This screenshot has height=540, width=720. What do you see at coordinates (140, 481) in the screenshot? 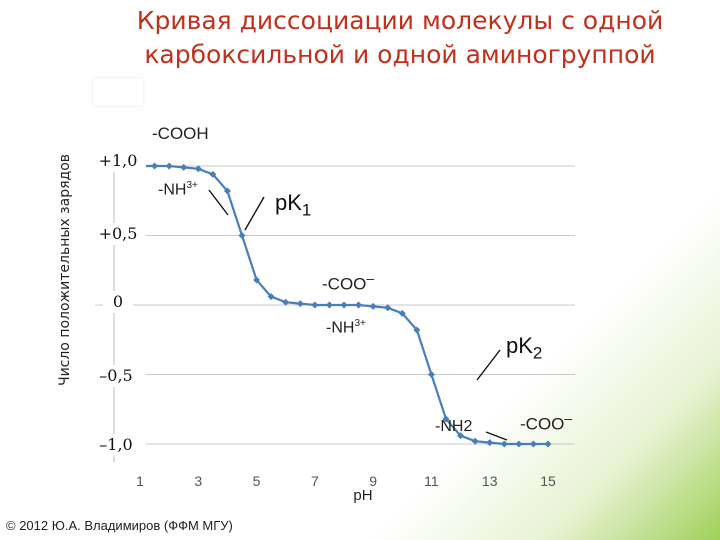
I see `x-tick-label: 1` at bounding box center [140, 481].